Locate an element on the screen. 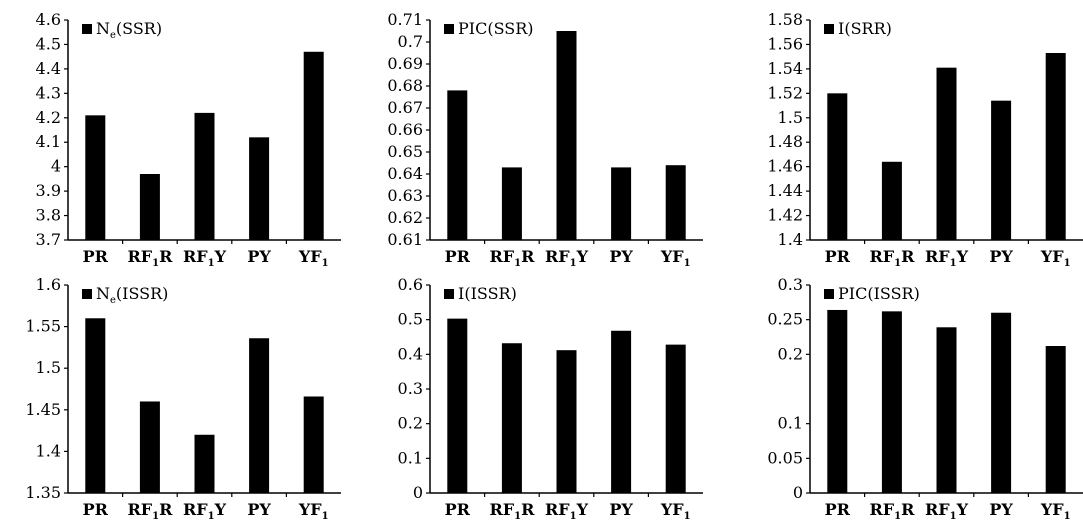 This screenshot has width=1083, height=524. y-tick-label: 3.9 is located at coordinates (48, 190).